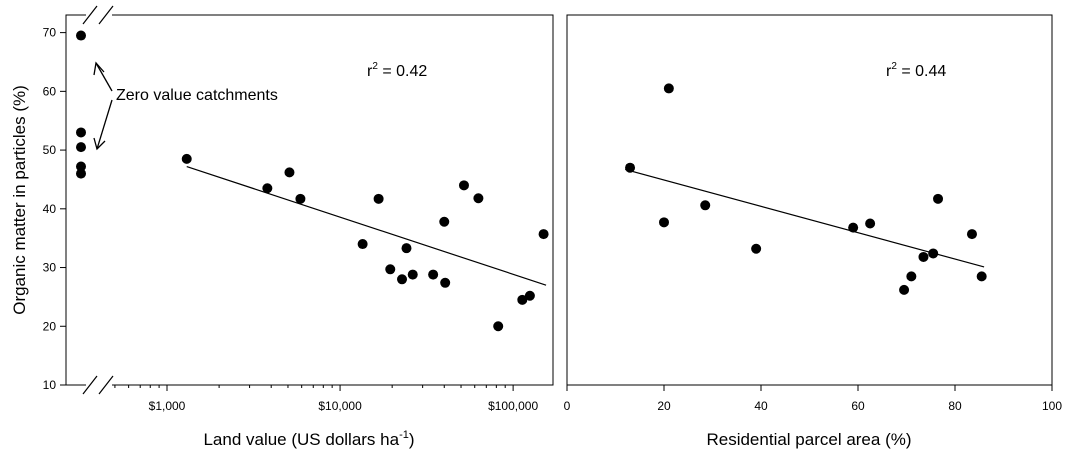 The height and width of the screenshot is (455, 1072). What do you see at coordinates (858, 406) in the screenshot?
I see `x-tick-label: 60` at bounding box center [858, 406].